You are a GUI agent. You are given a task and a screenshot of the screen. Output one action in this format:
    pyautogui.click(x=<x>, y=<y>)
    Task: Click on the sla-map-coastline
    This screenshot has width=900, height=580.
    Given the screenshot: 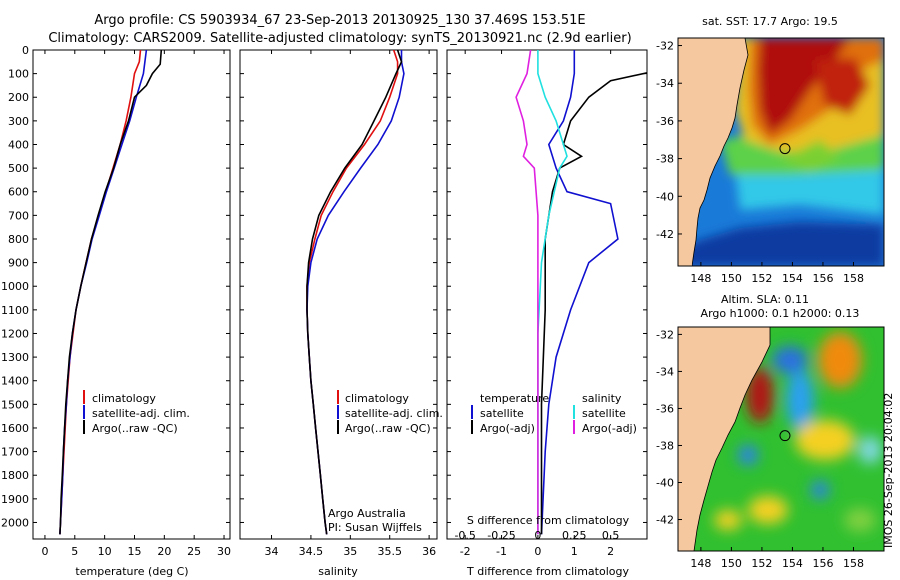 What is the action you would take?
    pyautogui.click(x=724, y=439)
    